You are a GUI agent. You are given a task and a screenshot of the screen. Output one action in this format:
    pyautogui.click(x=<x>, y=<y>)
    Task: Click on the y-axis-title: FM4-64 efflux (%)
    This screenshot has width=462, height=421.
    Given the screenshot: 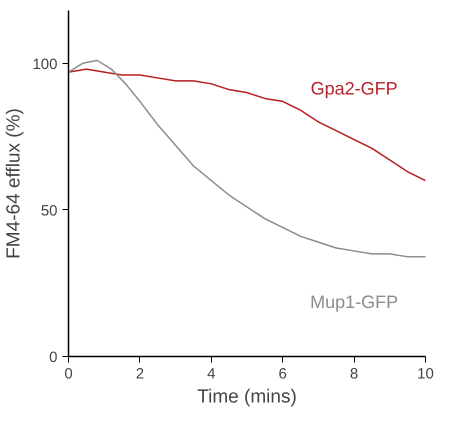 What is the action you would take?
    pyautogui.click(x=13, y=183)
    